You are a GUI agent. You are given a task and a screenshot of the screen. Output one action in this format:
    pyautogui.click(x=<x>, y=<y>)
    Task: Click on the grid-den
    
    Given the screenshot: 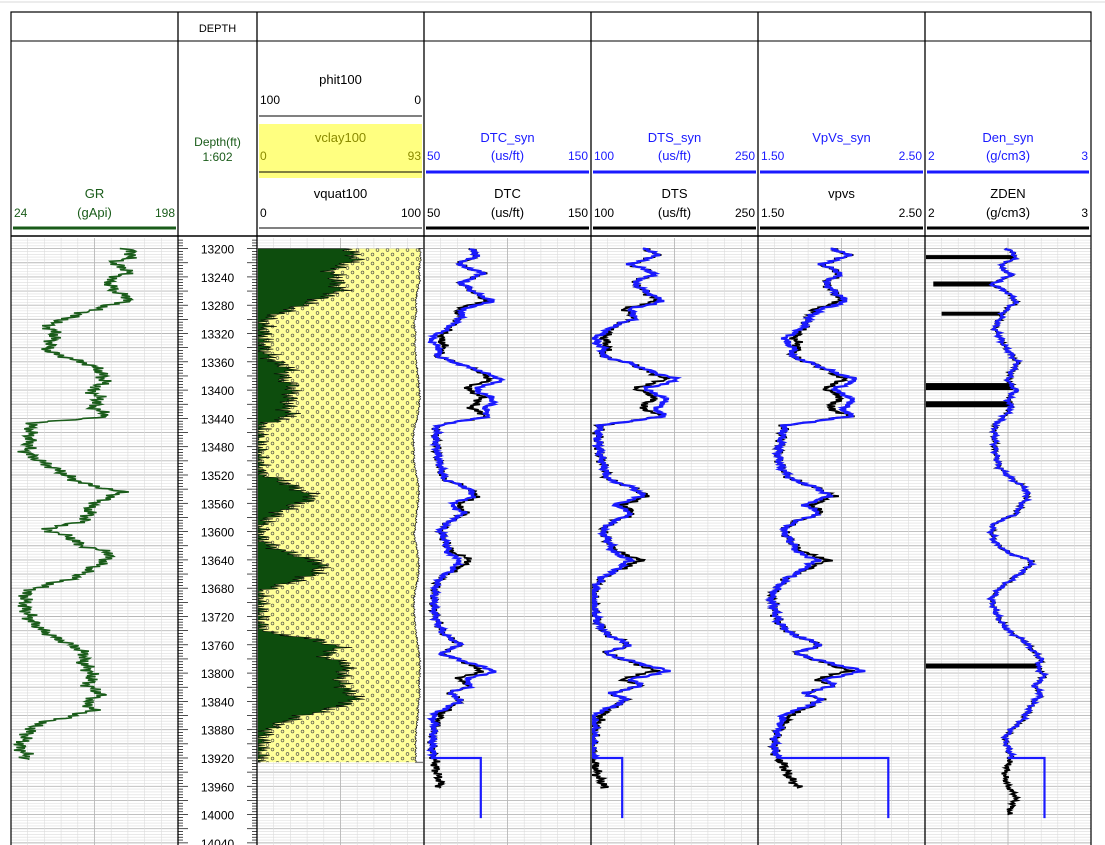 What is the action you would take?
    pyautogui.click(x=1008, y=541)
    